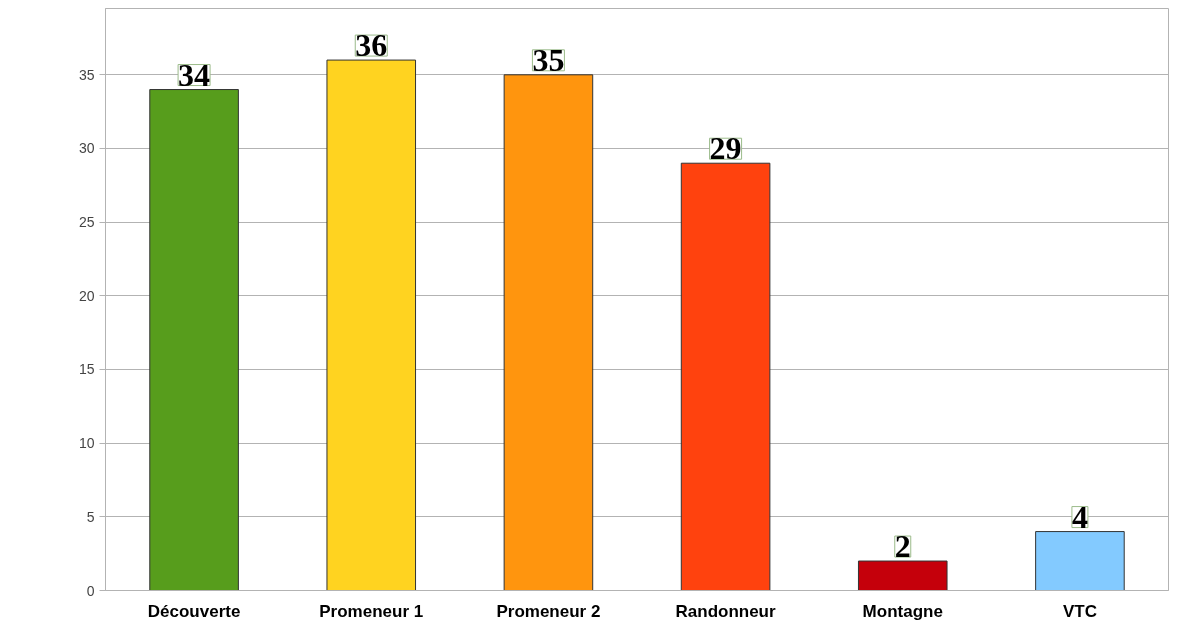 The height and width of the screenshot is (630, 1200). Describe the element at coordinates (86, 443) in the screenshot. I see `y-tick-label: 10` at that location.